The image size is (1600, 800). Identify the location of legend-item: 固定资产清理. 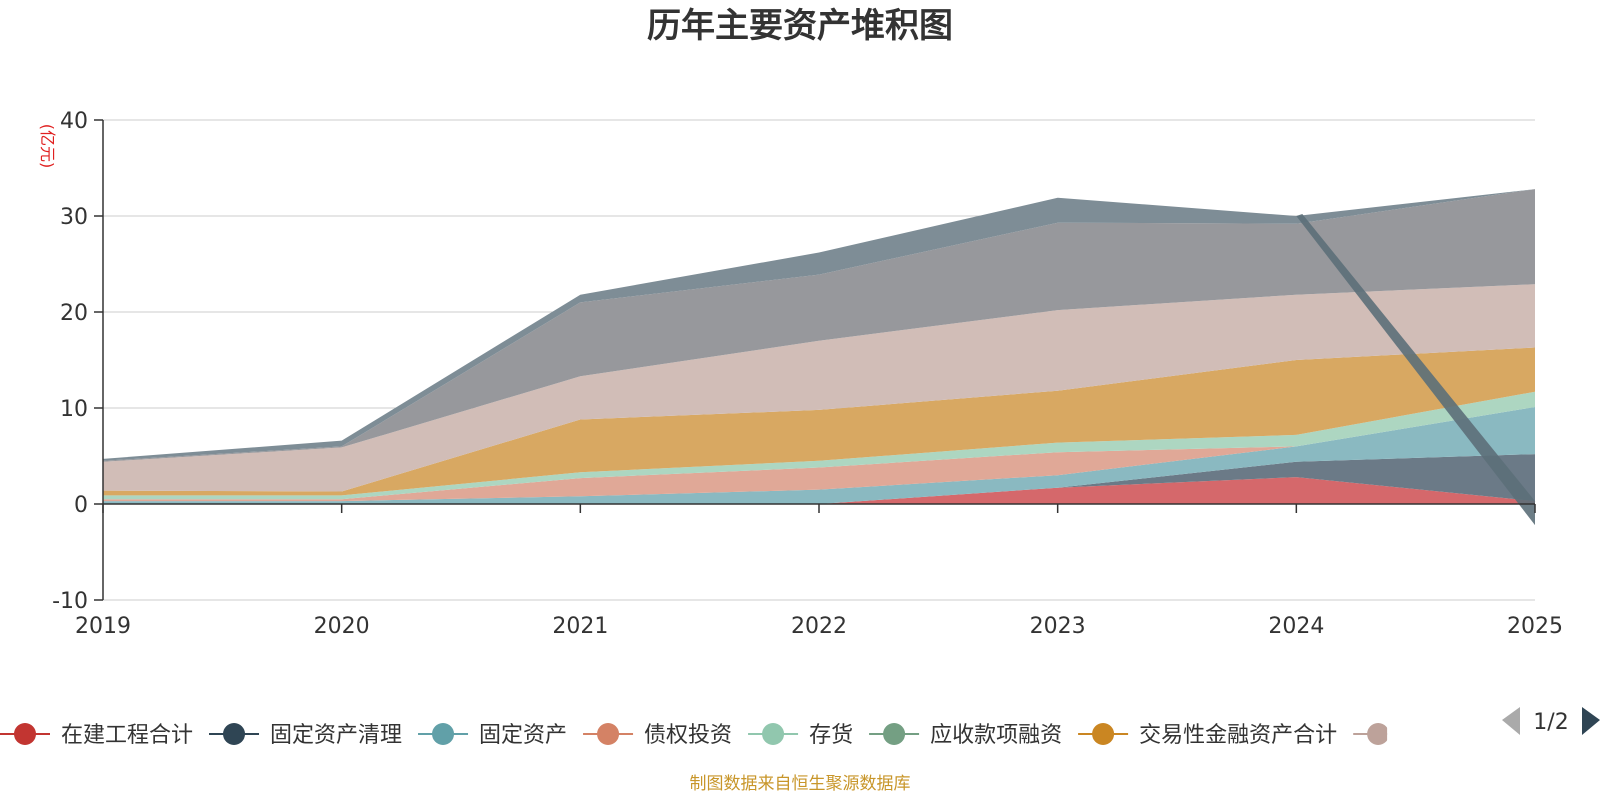
(305, 735).